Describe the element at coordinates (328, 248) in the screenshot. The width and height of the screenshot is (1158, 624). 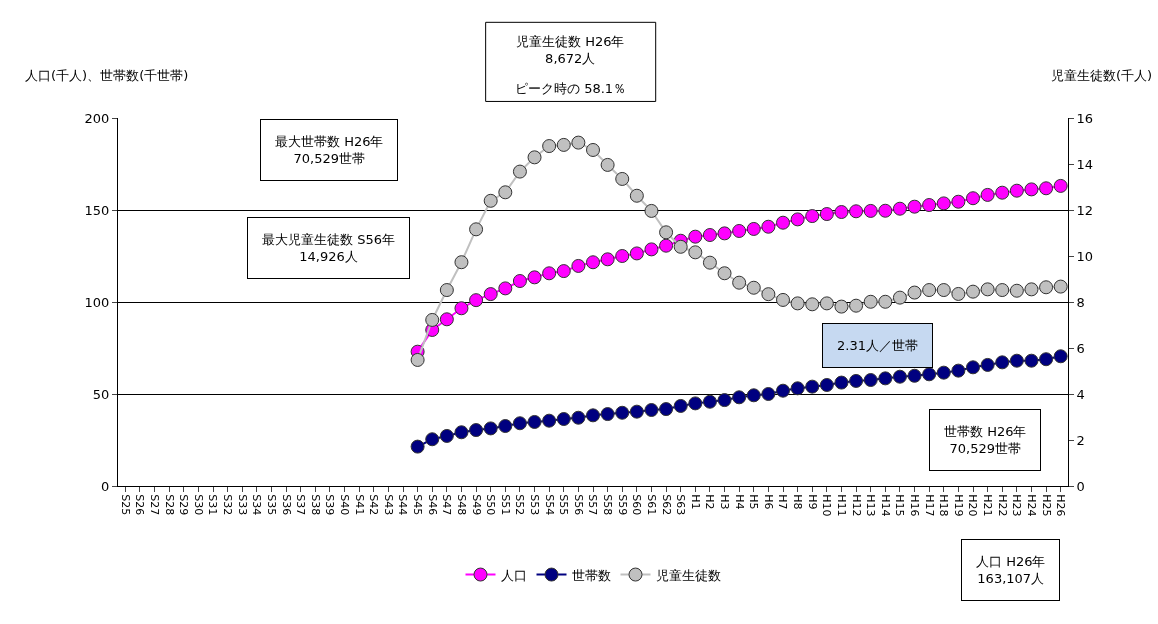
I see `annotation: 最大児童生徒数 S56年 14,926人` at that location.